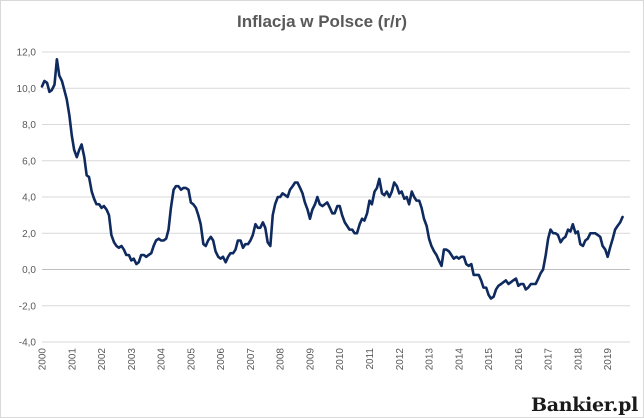 This screenshot has height=418, width=644. What do you see at coordinates (72, 359) in the screenshot?
I see `x-tick-label: 2001` at bounding box center [72, 359].